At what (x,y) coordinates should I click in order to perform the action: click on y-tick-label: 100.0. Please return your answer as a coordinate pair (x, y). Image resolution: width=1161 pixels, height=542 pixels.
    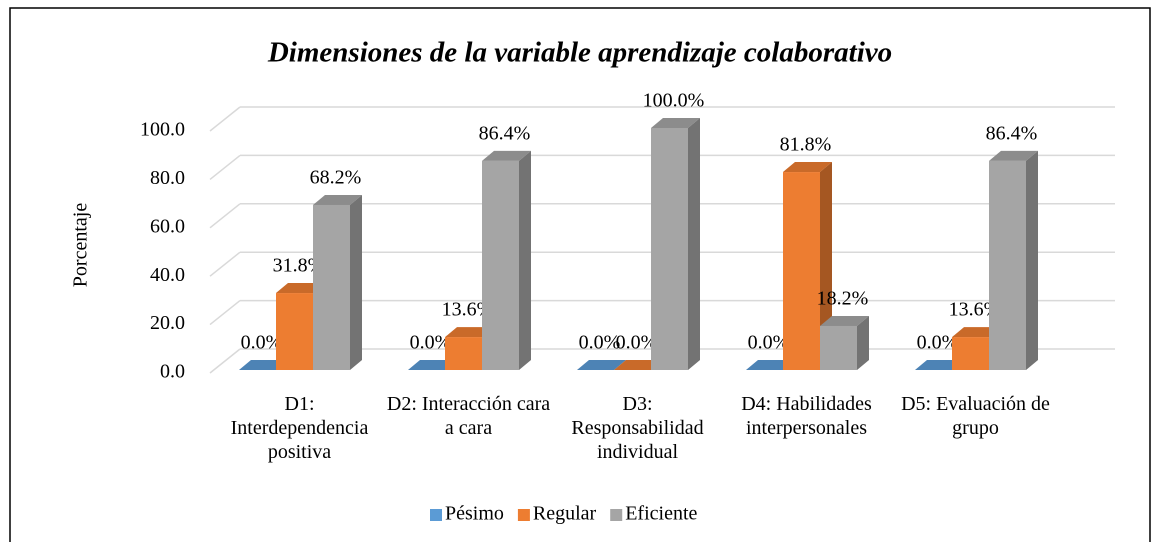
    Looking at the image, I should click on (162, 130).